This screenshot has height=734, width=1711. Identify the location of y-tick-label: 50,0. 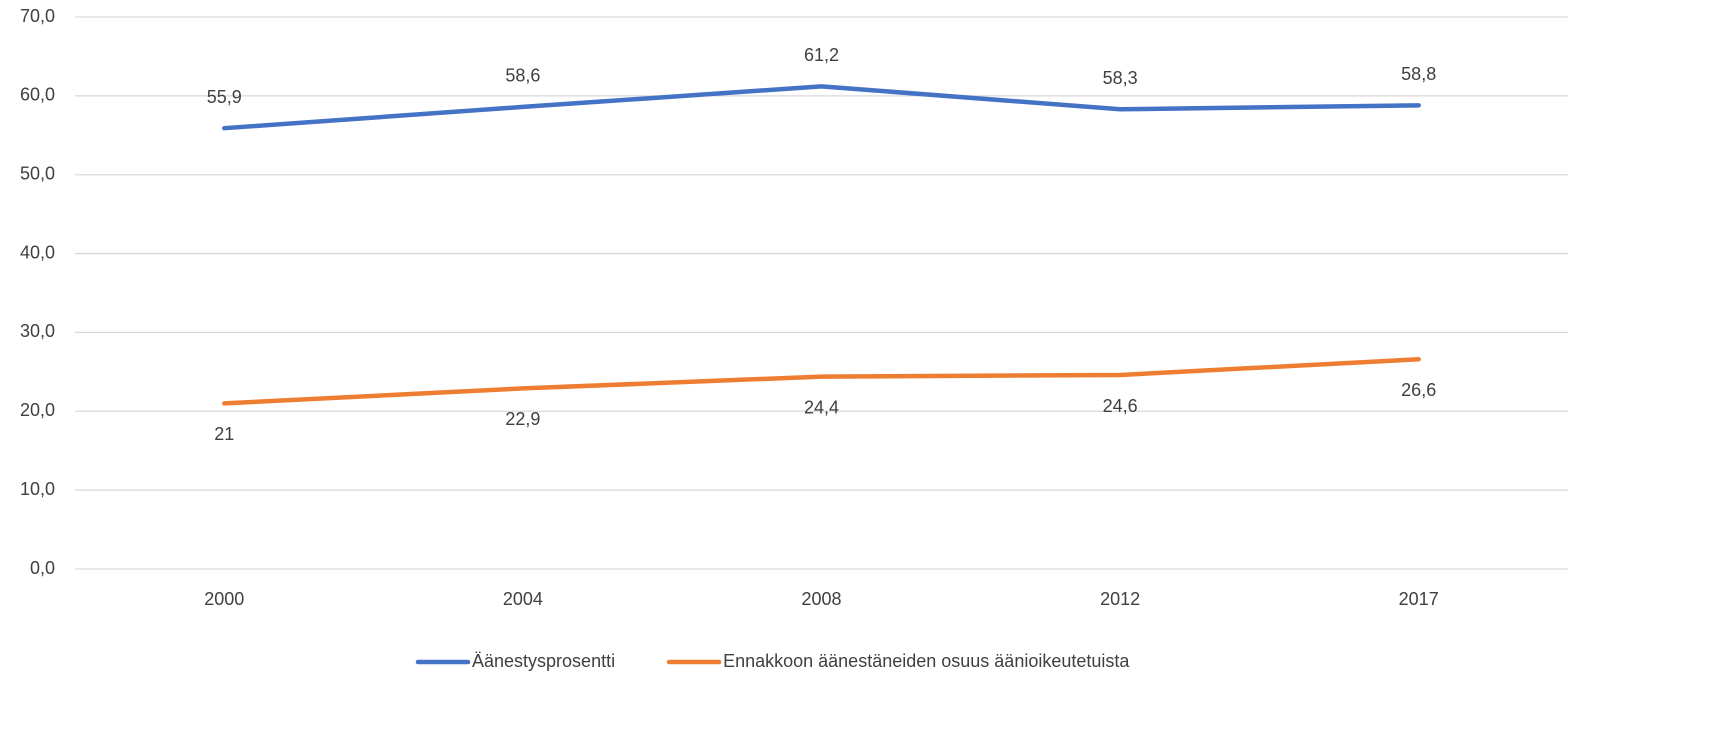
(37, 173).